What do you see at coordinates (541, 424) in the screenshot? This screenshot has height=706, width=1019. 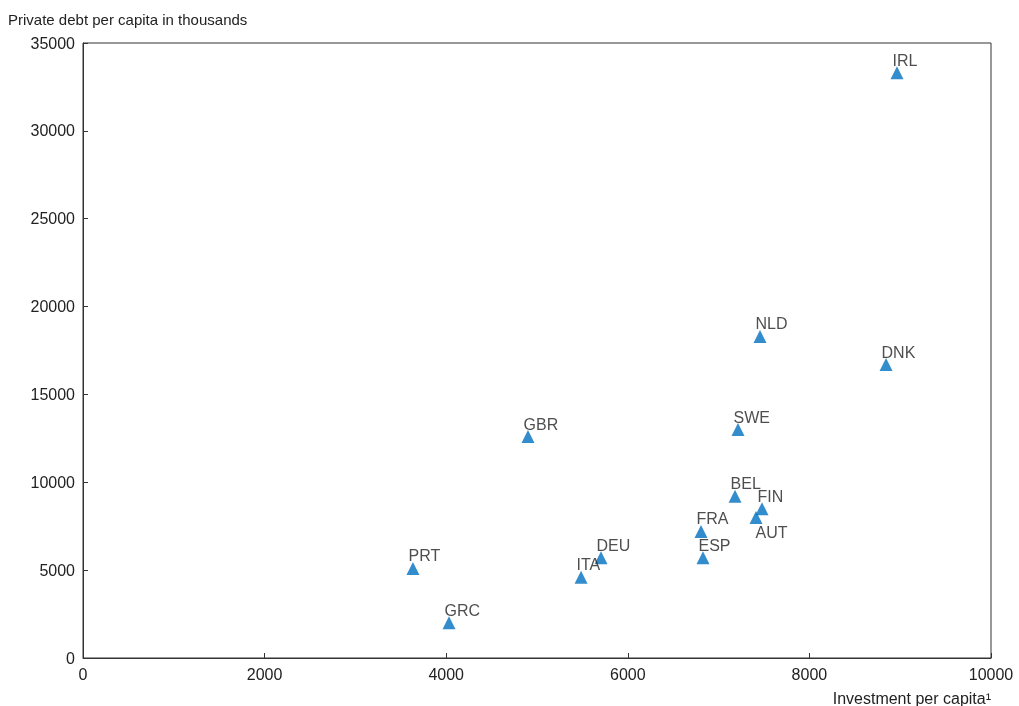 I see `data-label: GBR` at bounding box center [541, 424].